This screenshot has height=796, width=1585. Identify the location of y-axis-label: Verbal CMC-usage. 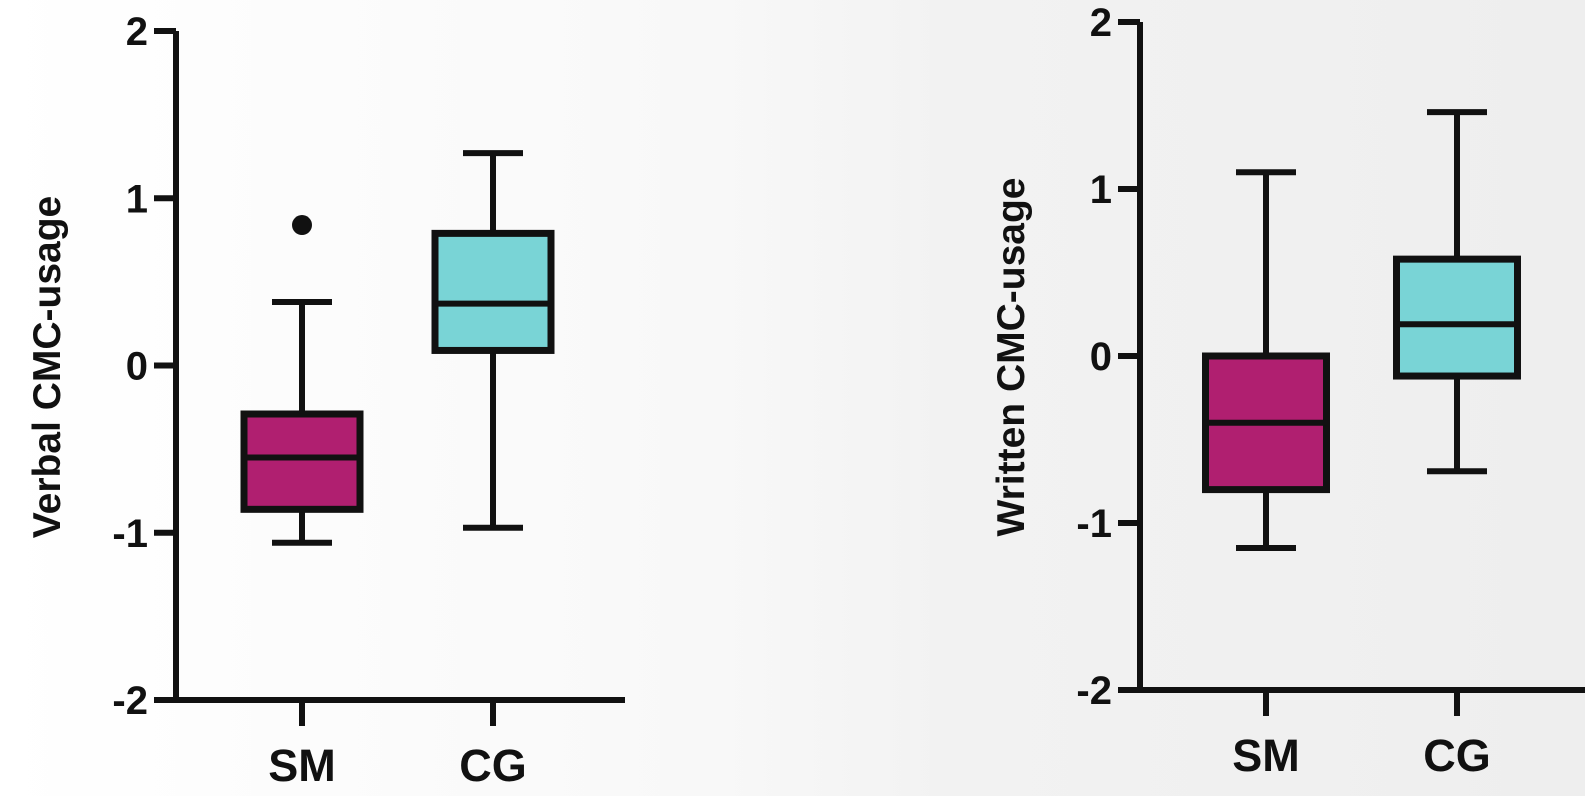
(47, 367).